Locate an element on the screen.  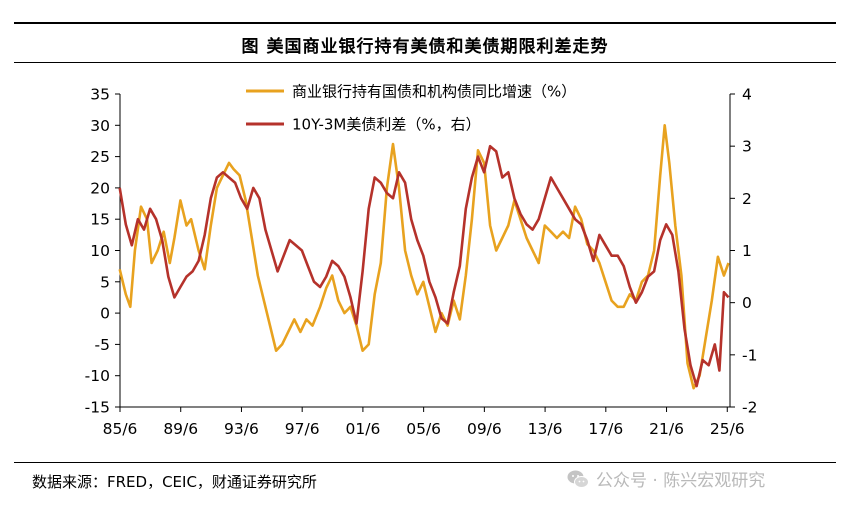
right-tick-label: 4 is located at coordinates (747, 95).